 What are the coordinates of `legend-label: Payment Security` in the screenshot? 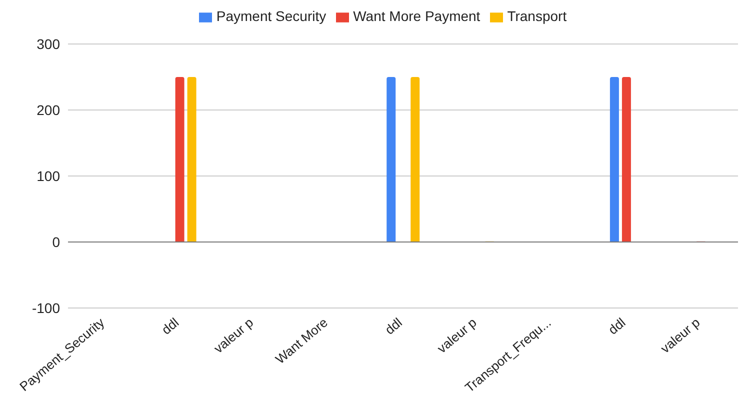 It's located at (271, 16).